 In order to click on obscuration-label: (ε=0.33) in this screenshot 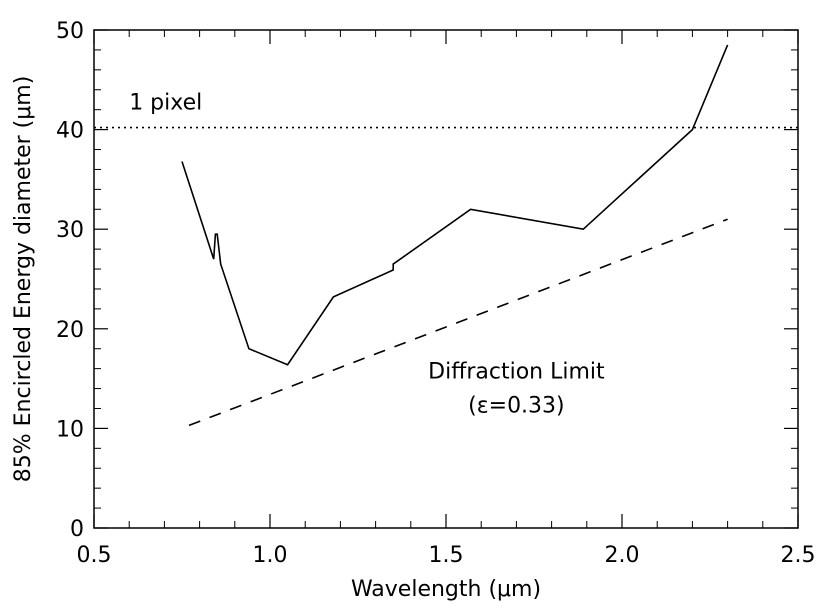, I will do `click(516, 405)`.